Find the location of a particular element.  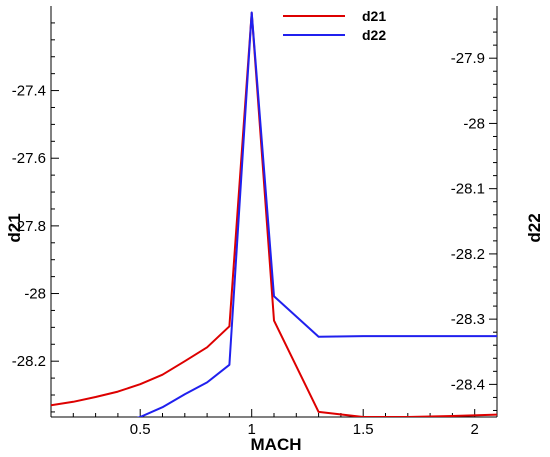

x-axis-title: MACH is located at coordinates (276, 444).